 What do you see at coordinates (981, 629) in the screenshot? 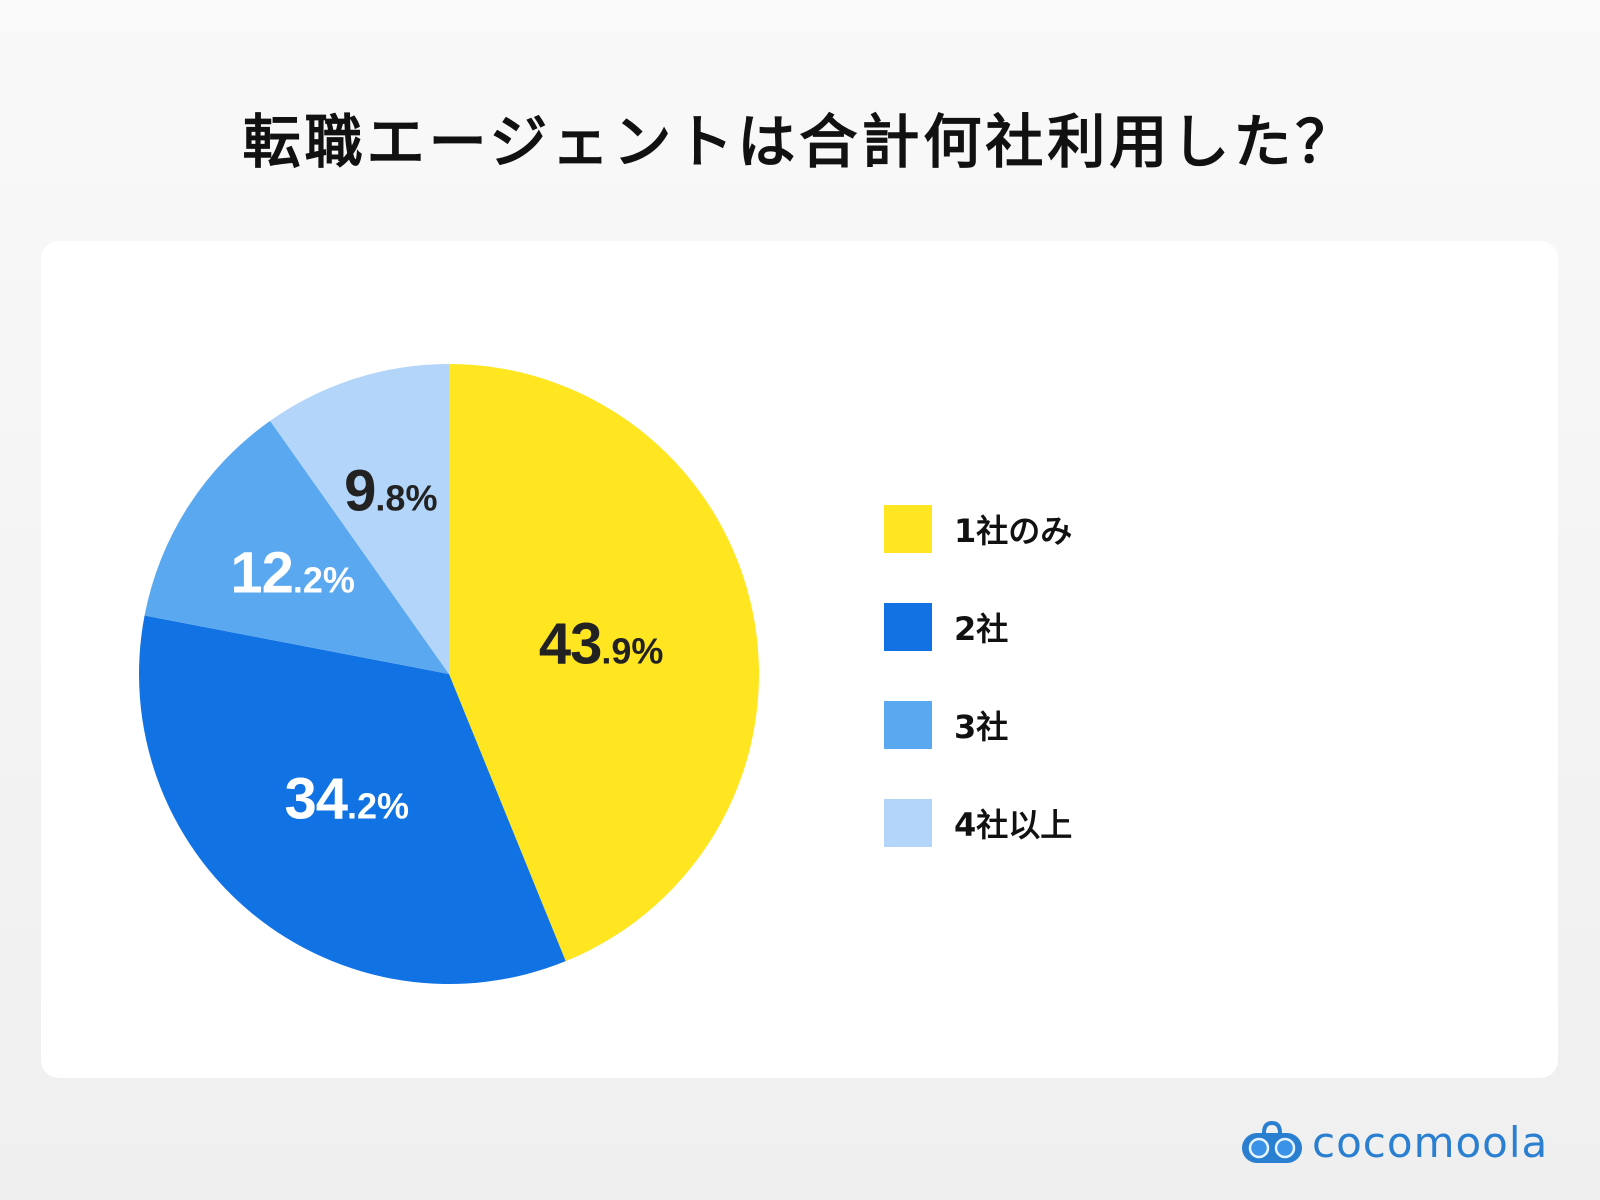
I see `legend-label: 2社` at bounding box center [981, 629].